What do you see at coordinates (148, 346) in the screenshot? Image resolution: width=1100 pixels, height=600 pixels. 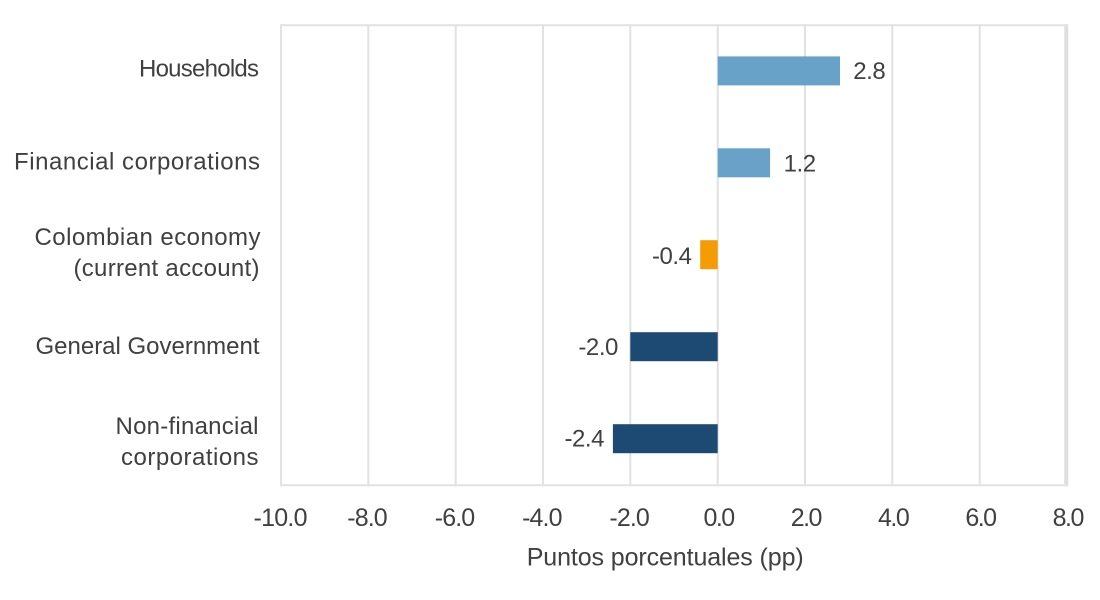 I see `svg-text: General Government` at bounding box center [148, 346].